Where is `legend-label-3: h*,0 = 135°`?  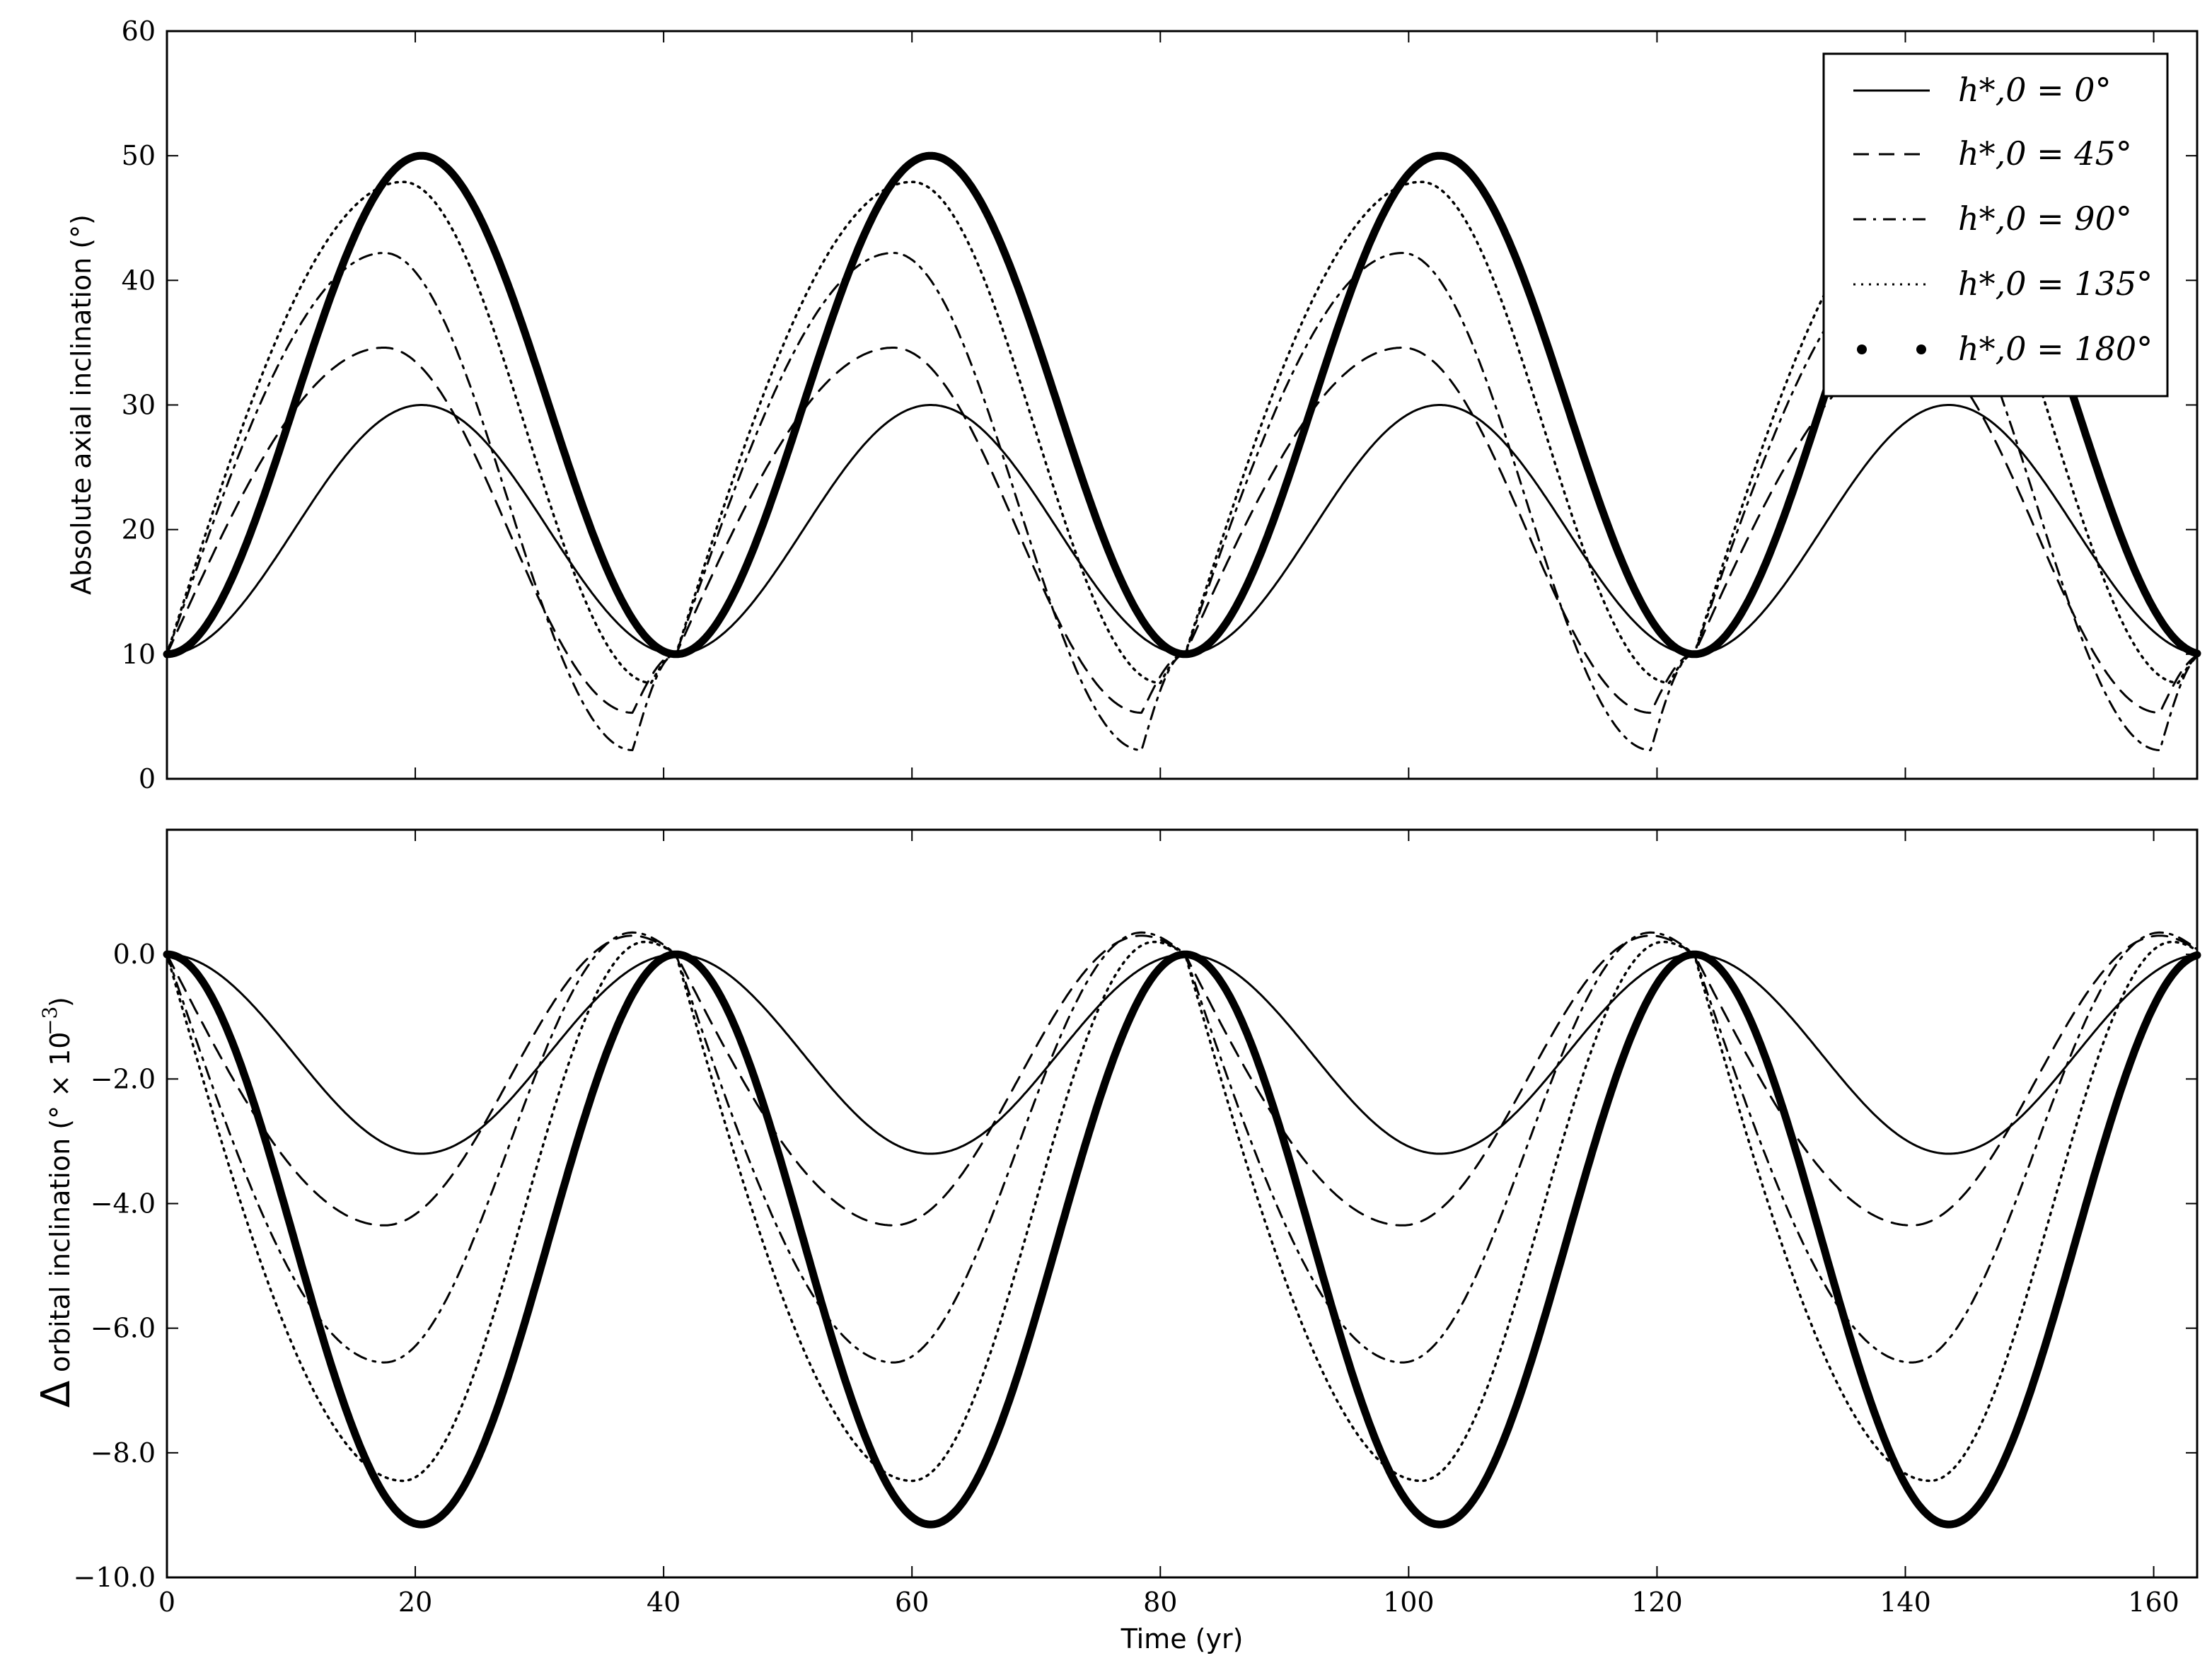 legend-label-3: h*,0 = 135° is located at coordinates (2055, 284).